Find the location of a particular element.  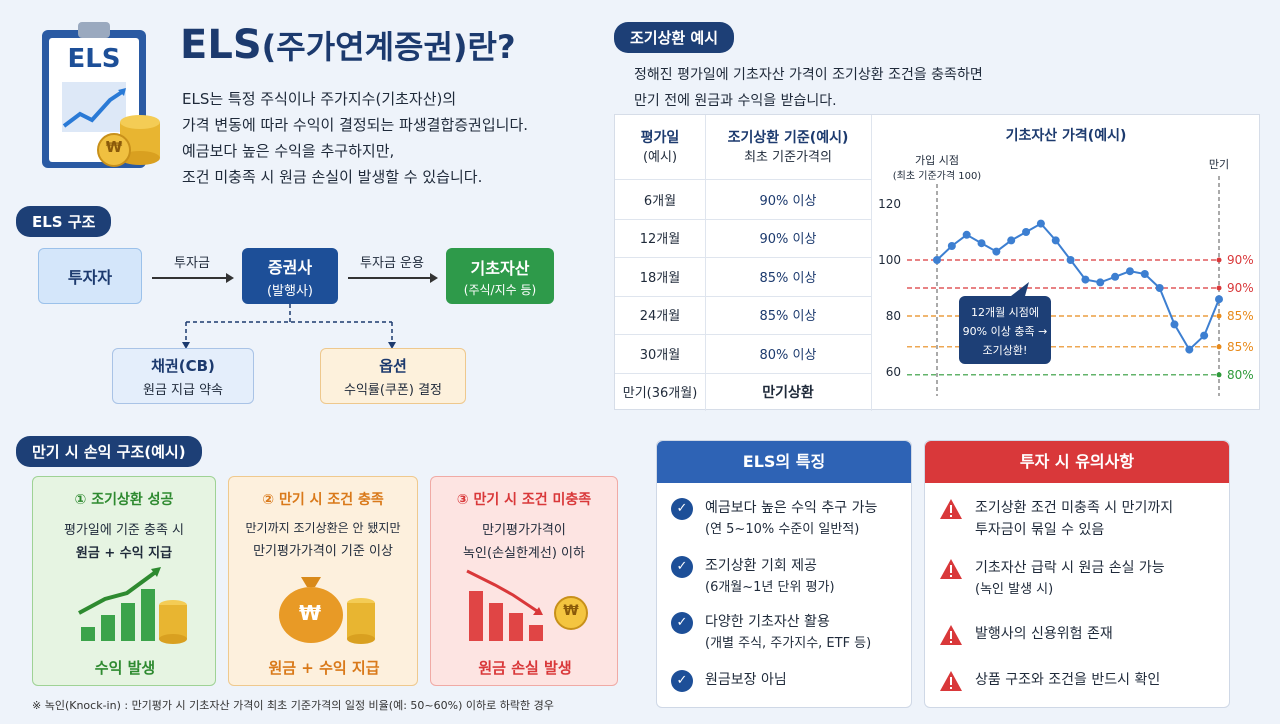

bond-box: 채권(CB) 원금 지급 약속 is located at coordinates (183, 376).